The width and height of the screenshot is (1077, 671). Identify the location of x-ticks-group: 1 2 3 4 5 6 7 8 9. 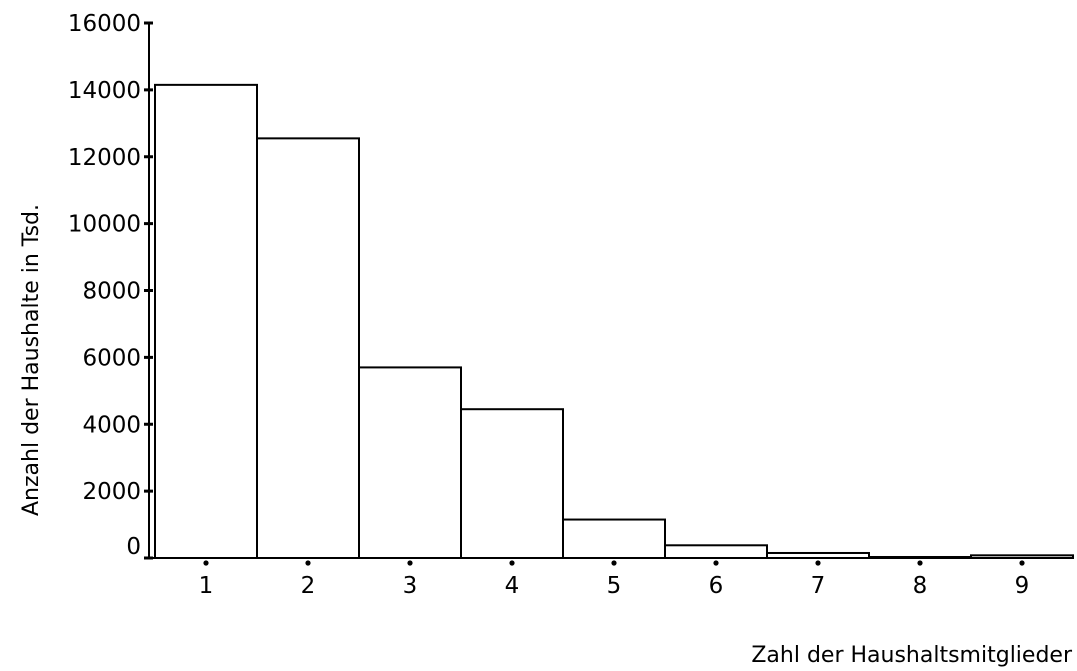
(614, 579).